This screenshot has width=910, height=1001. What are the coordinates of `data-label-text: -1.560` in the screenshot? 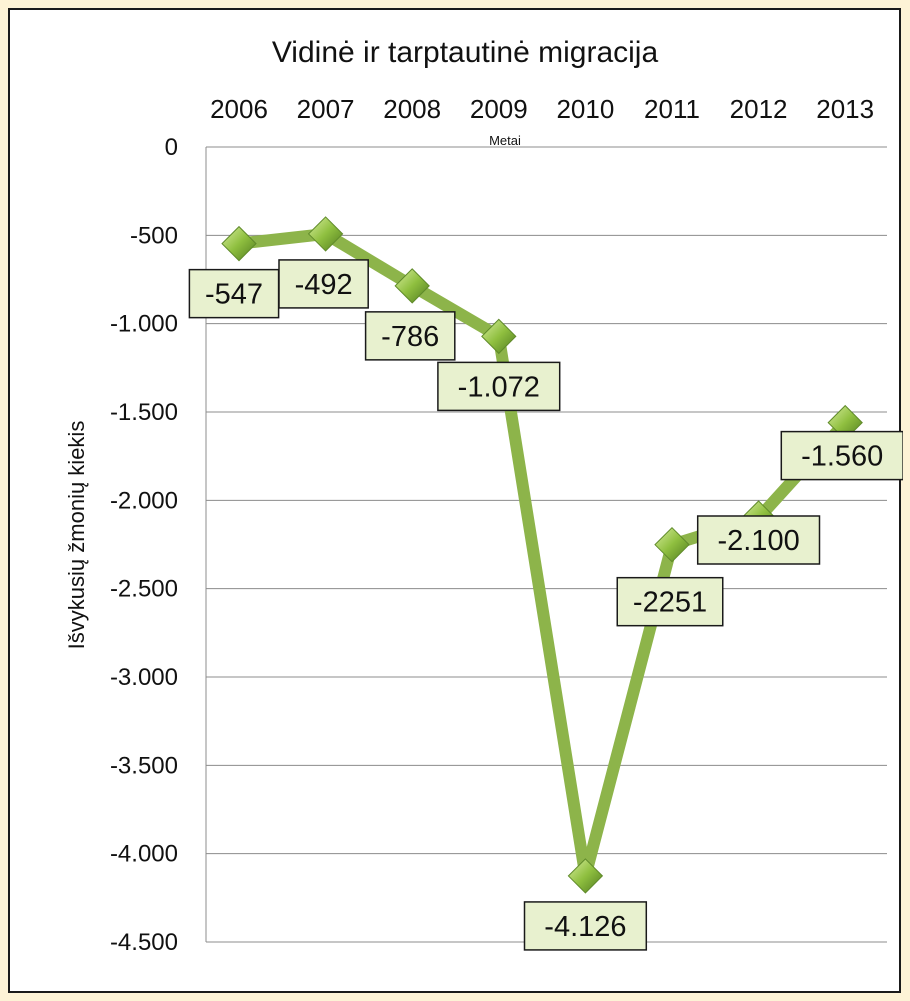 It's located at (842, 457).